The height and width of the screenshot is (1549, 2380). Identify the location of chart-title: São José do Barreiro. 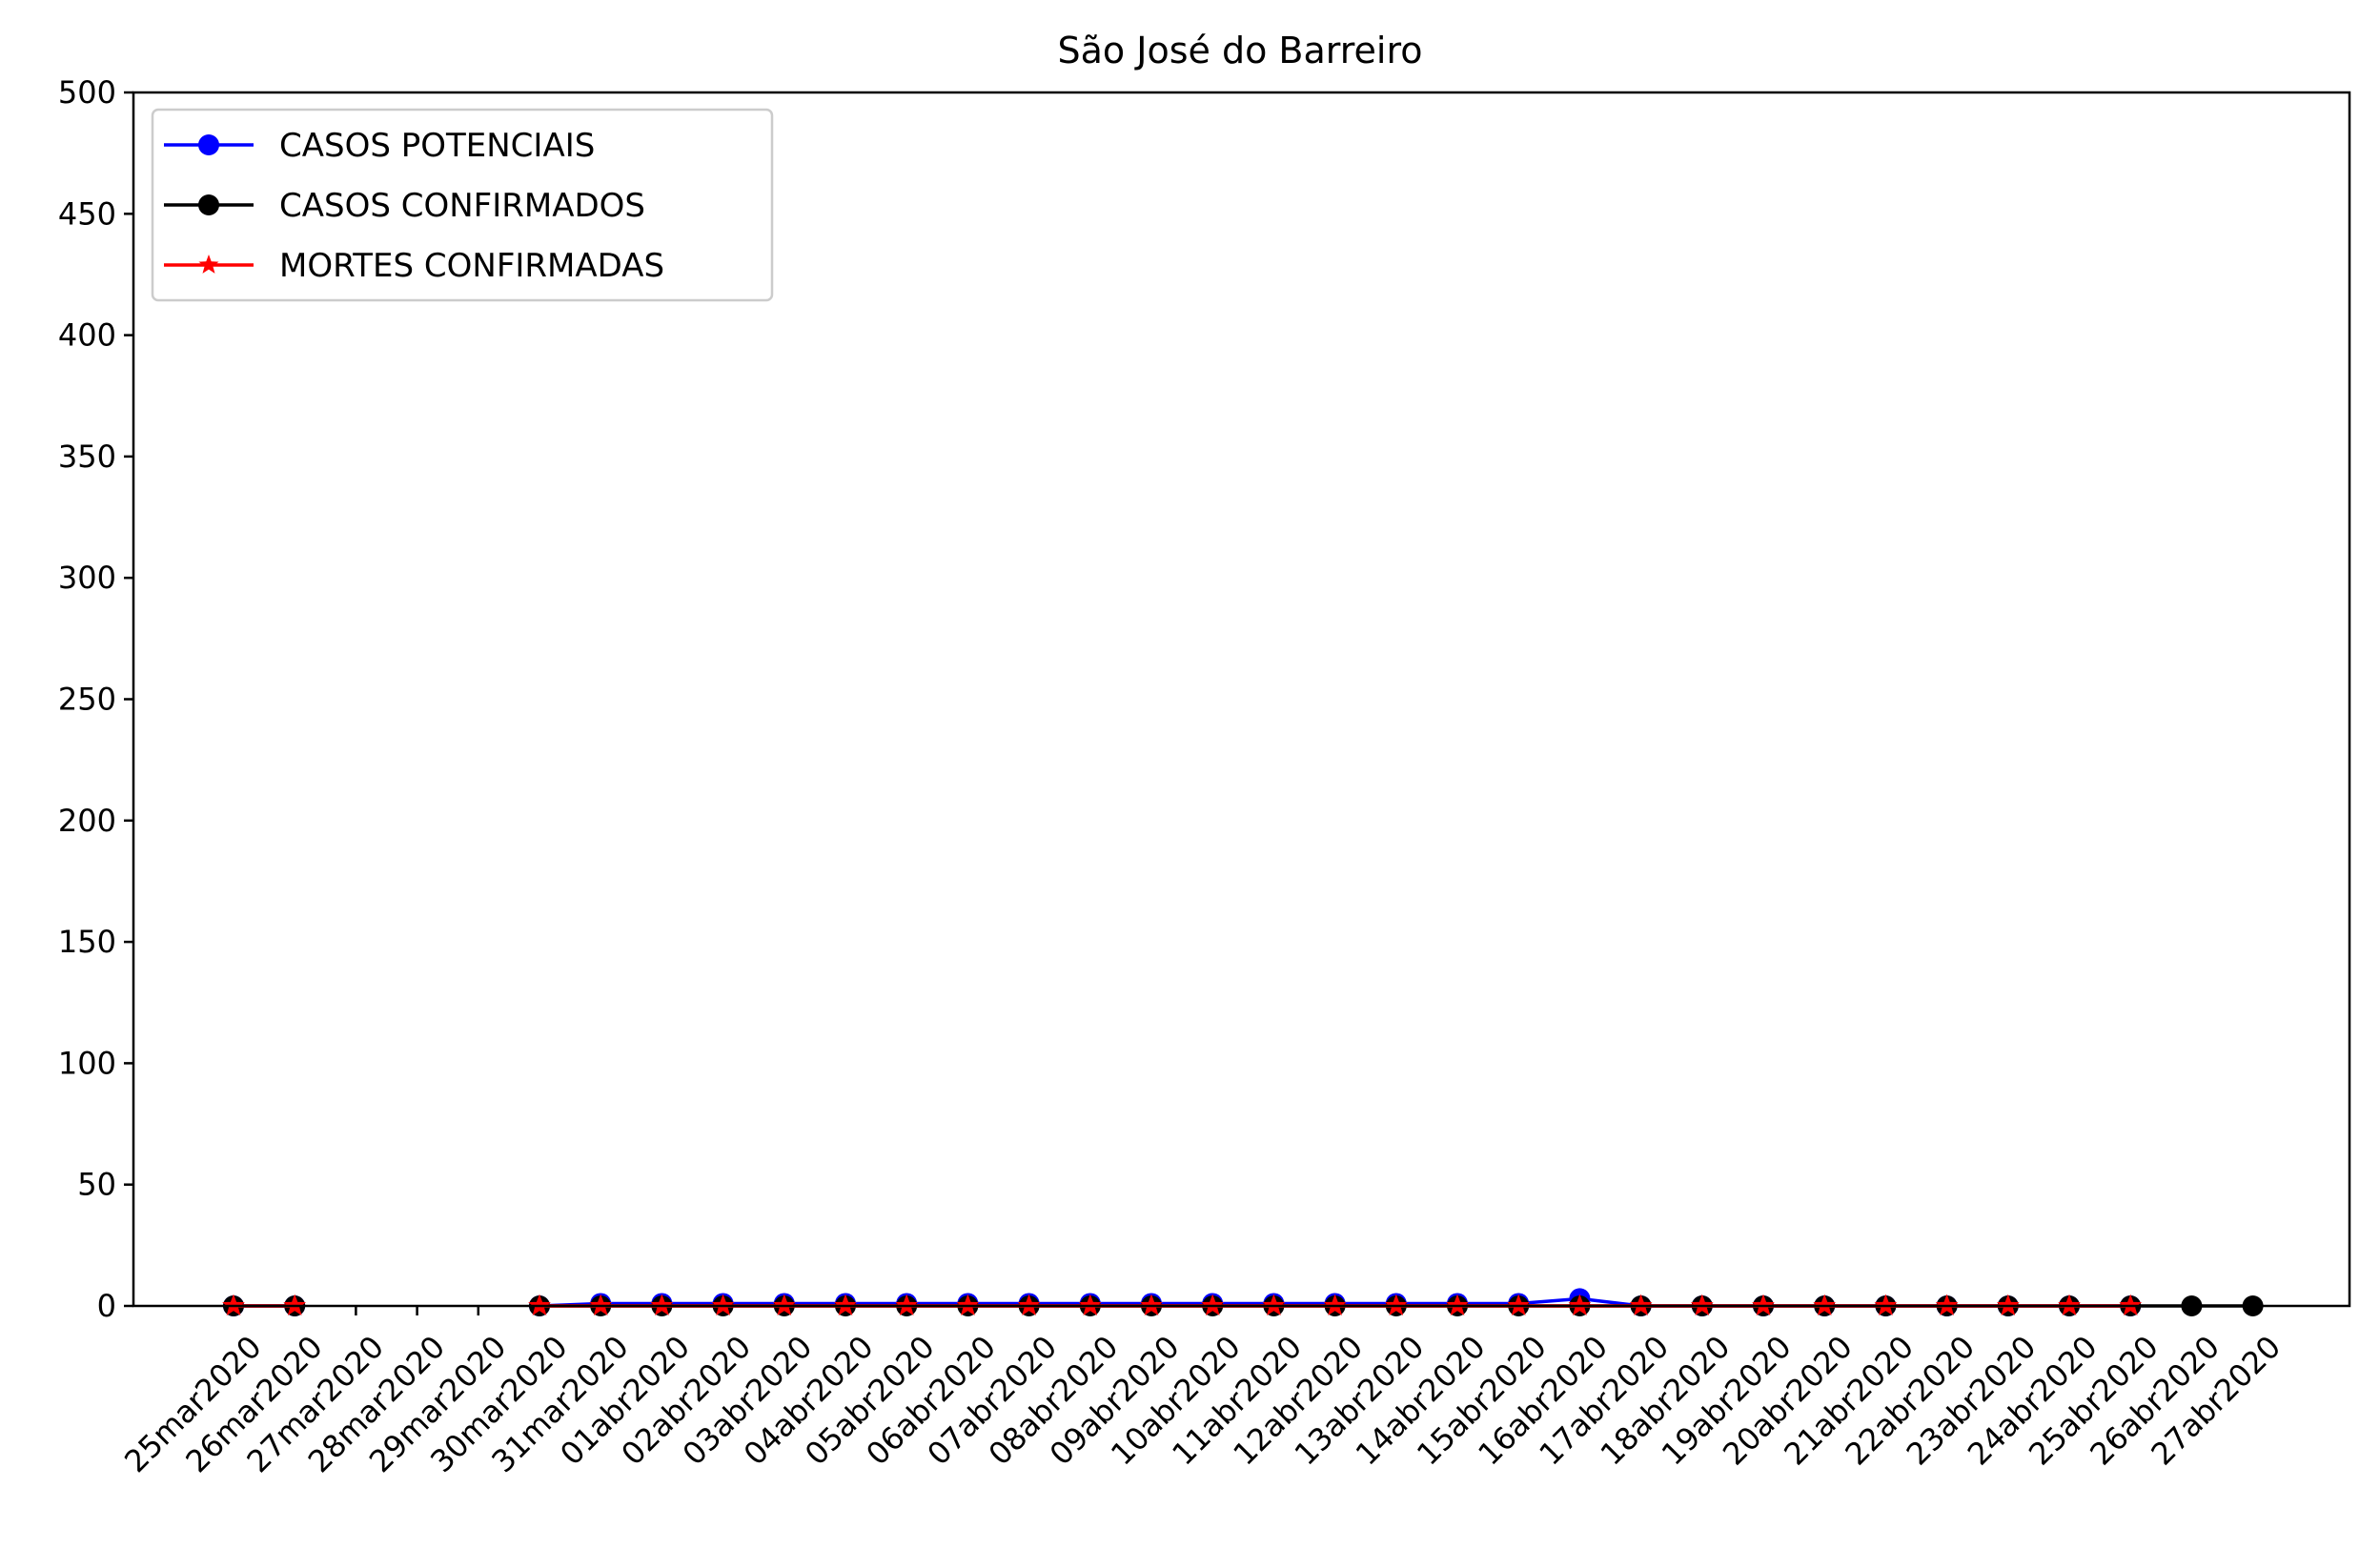
(1240, 50).